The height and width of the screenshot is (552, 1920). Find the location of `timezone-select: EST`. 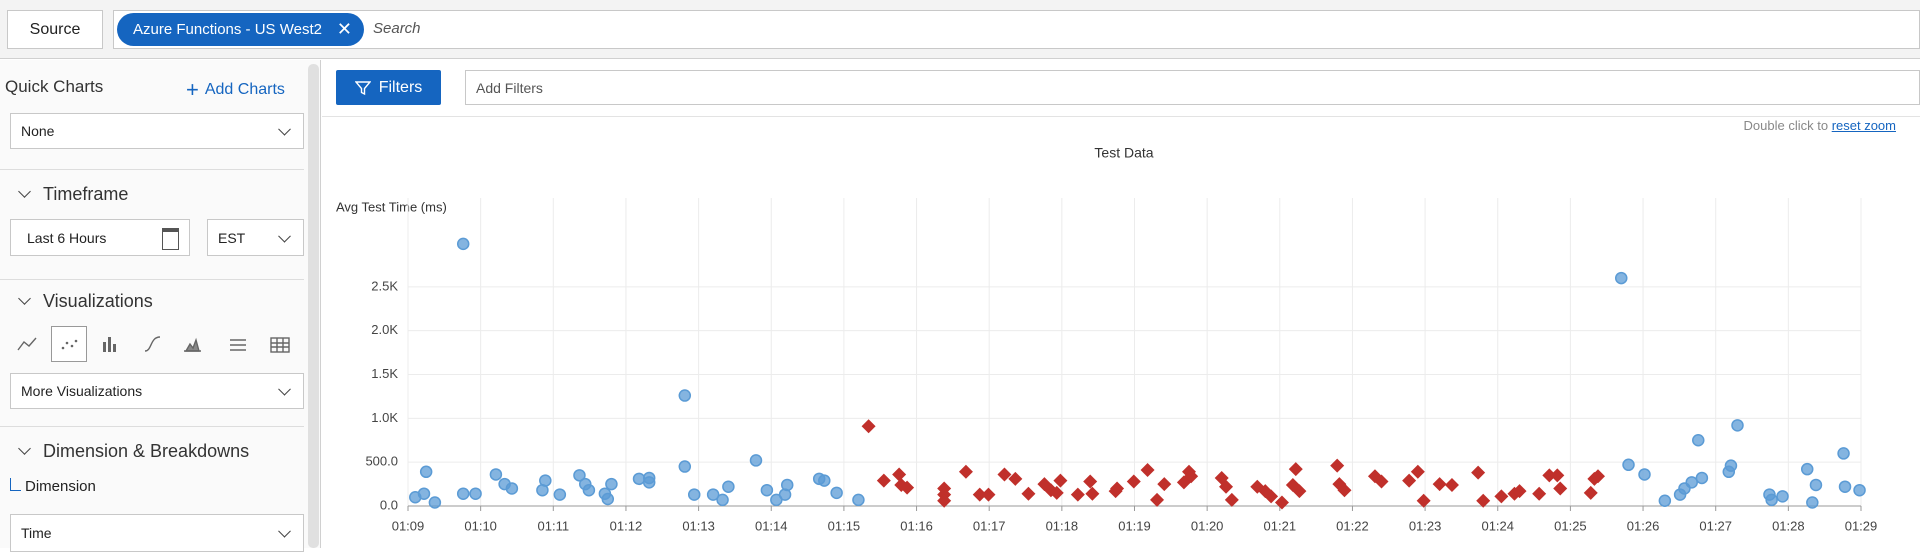

timezone-select: EST is located at coordinates (255, 237).